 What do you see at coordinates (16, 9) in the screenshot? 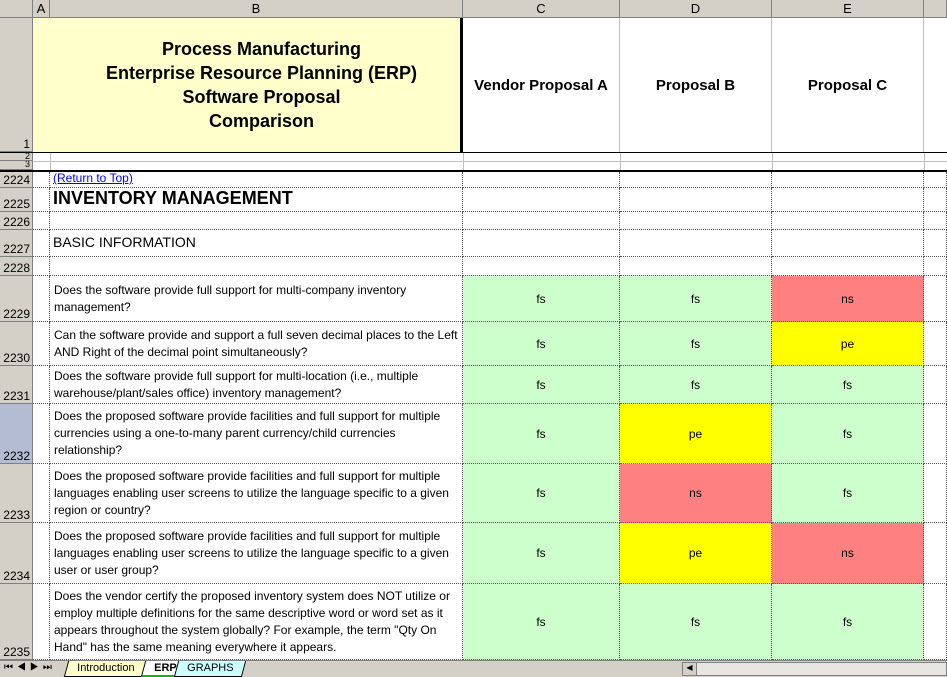
I see `select-all-corner` at bounding box center [16, 9].